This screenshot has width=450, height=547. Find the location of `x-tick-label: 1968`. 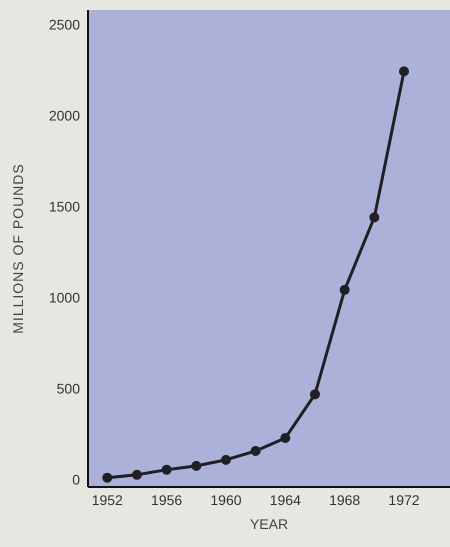

x-tick-label: 1968 is located at coordinates (344, 500).